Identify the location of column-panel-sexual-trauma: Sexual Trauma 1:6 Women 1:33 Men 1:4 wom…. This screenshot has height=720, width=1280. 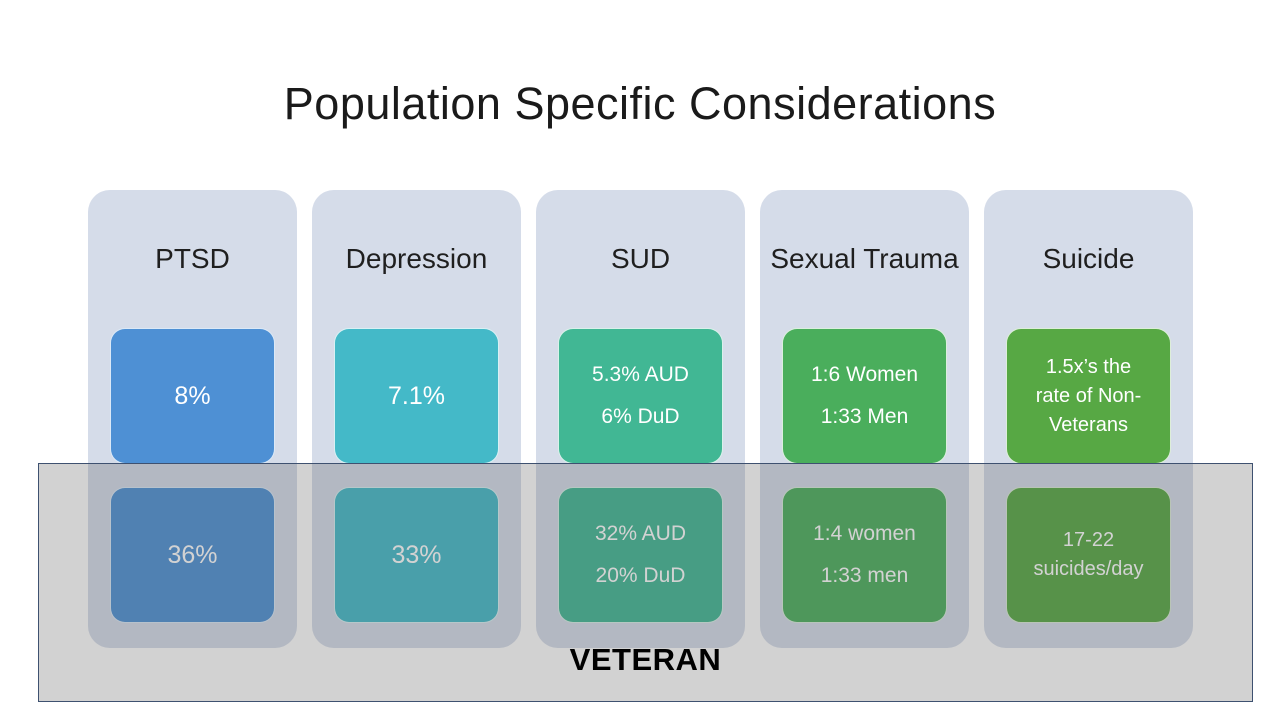
(864, 419).